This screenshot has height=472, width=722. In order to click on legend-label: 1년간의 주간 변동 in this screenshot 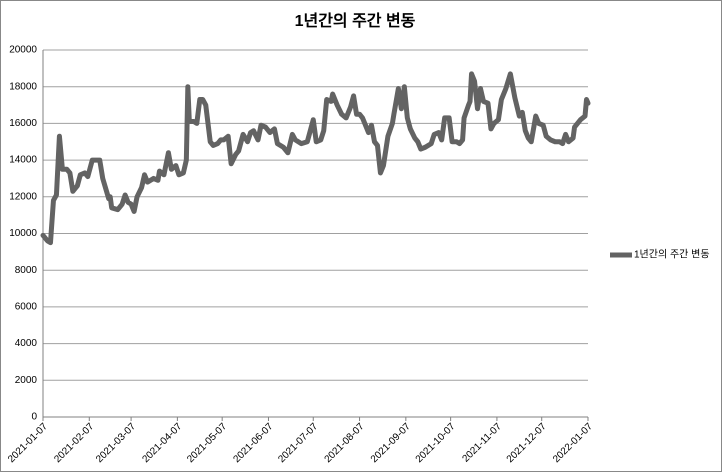, I will do `click(672, 255)`.